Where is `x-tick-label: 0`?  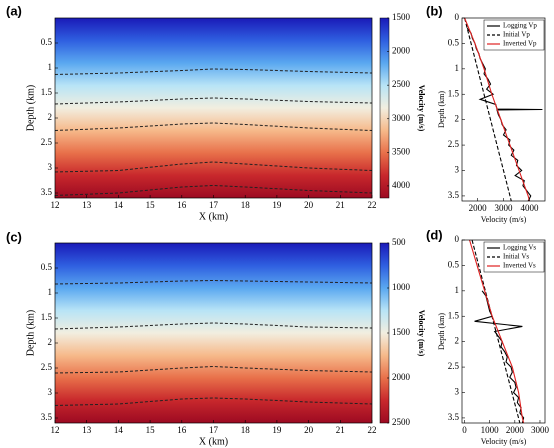
x-tick-label: 0 is located at coordinates (464, 430).